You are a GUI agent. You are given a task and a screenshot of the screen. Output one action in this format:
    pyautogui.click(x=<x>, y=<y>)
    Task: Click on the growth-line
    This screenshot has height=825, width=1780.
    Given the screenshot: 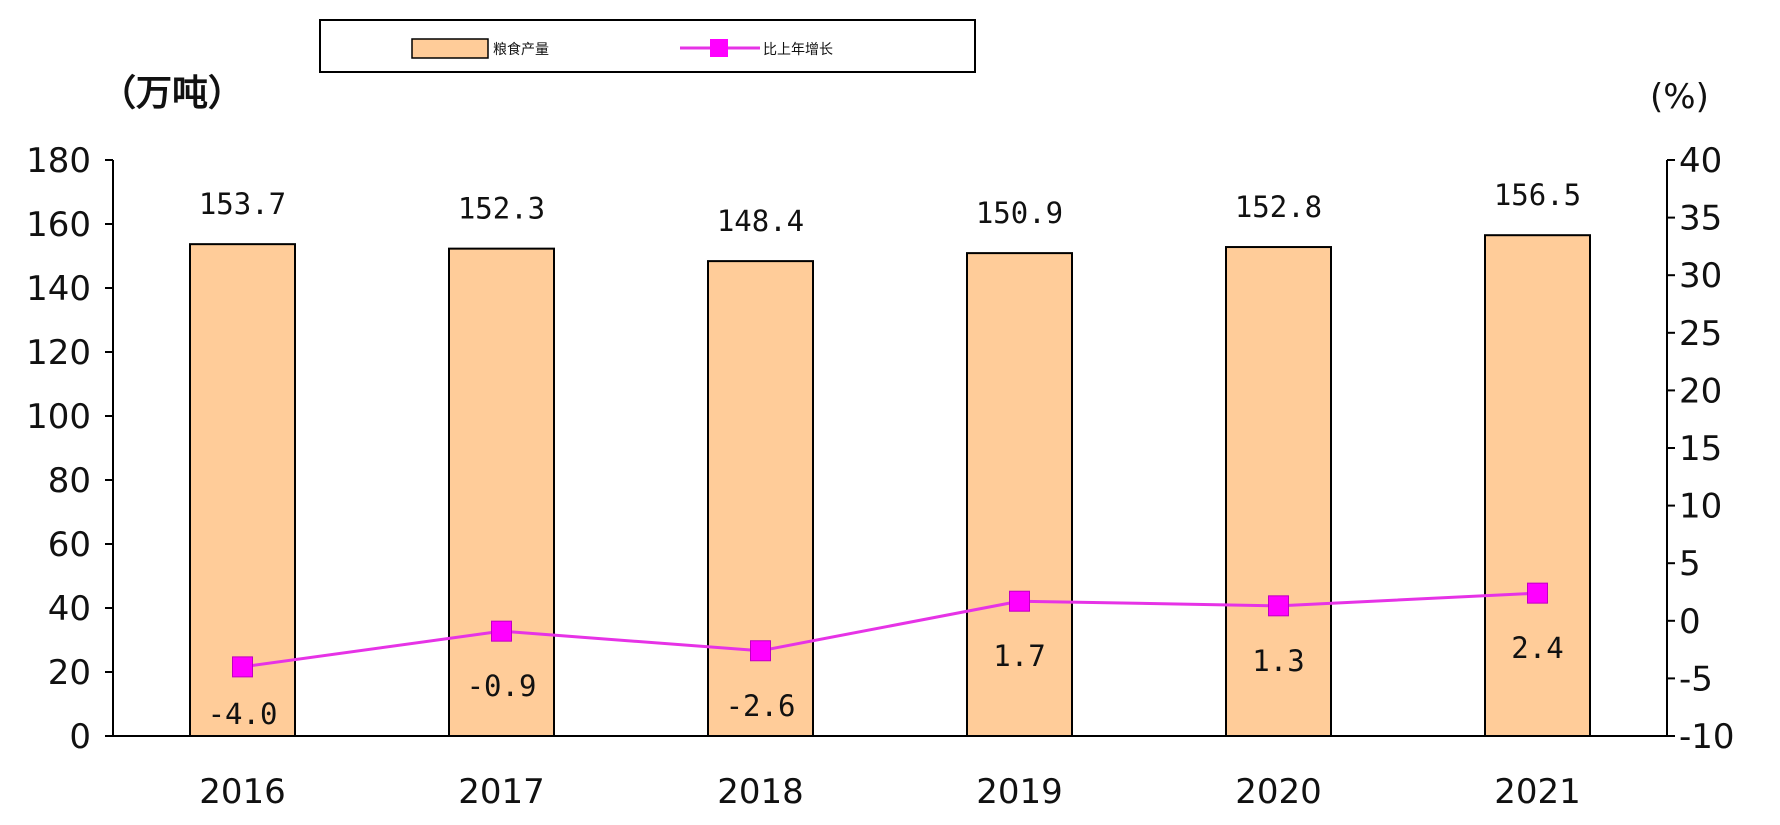 What is the action you would take?
    pyautogui.click(x=890, y=630)
    